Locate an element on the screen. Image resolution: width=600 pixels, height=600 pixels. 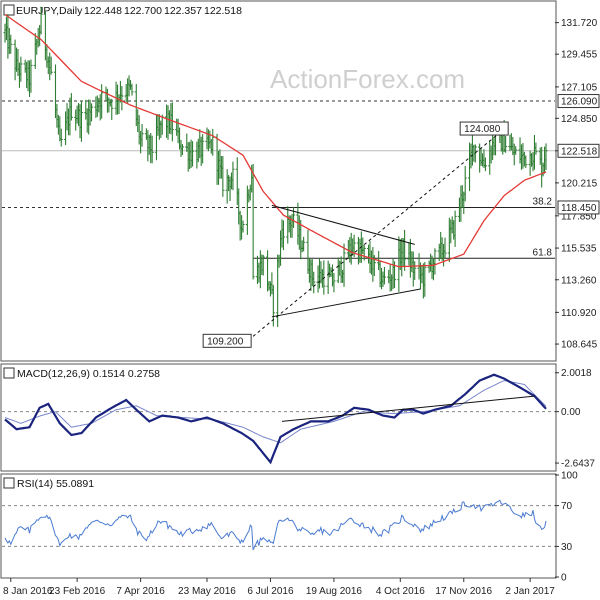
time-tick-label: 19 Aug 2016 is located at coordinates (334, 591).